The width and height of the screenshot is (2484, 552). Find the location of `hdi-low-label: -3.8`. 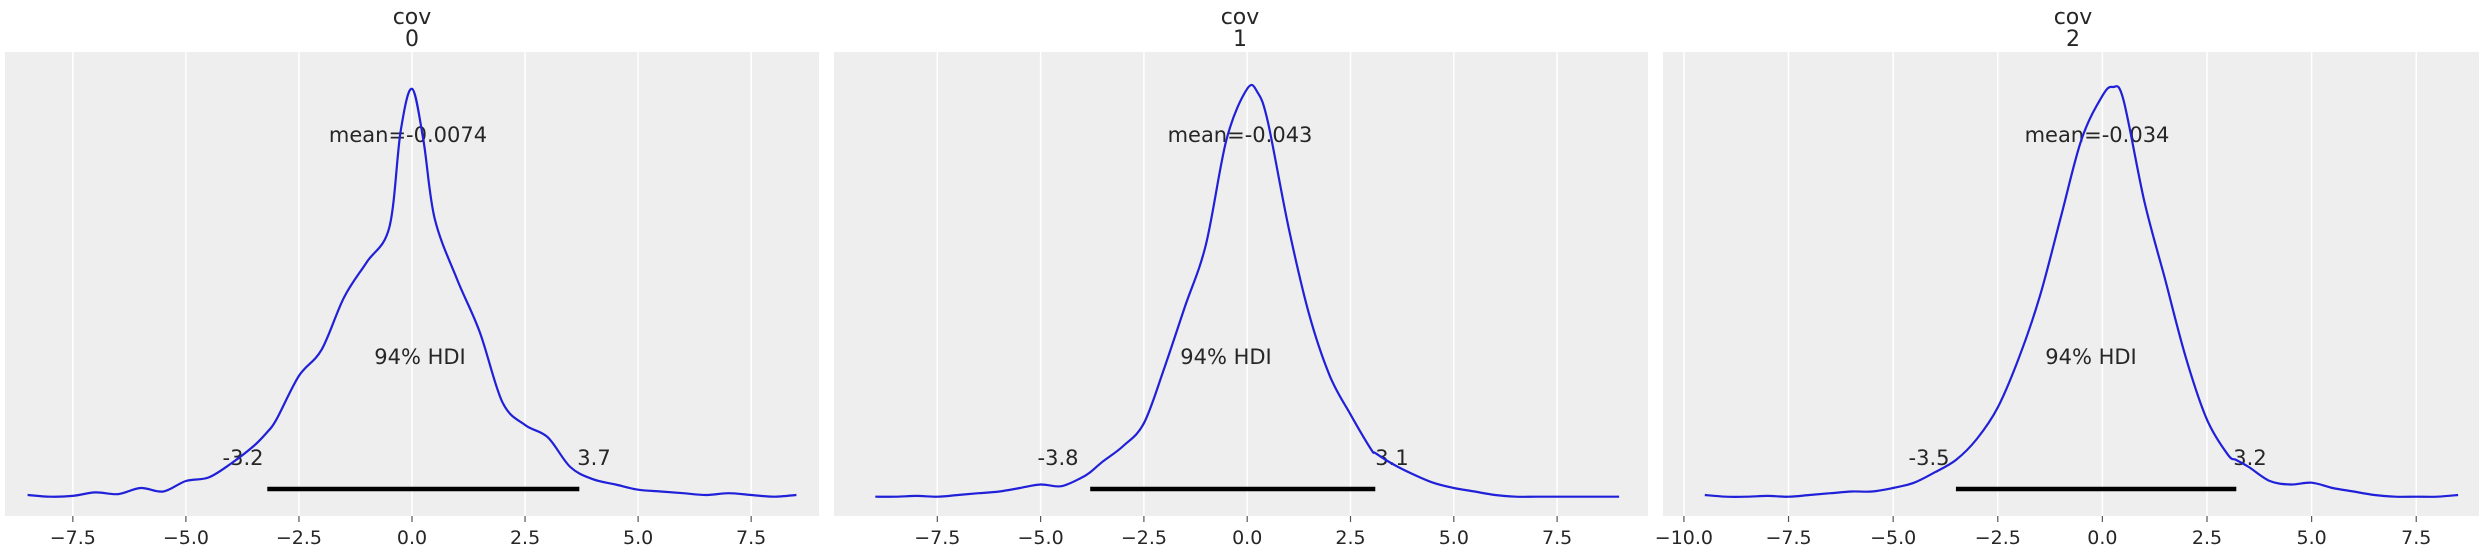

hdi-low-label: -3.8 is located at coordinates (1058, 458).